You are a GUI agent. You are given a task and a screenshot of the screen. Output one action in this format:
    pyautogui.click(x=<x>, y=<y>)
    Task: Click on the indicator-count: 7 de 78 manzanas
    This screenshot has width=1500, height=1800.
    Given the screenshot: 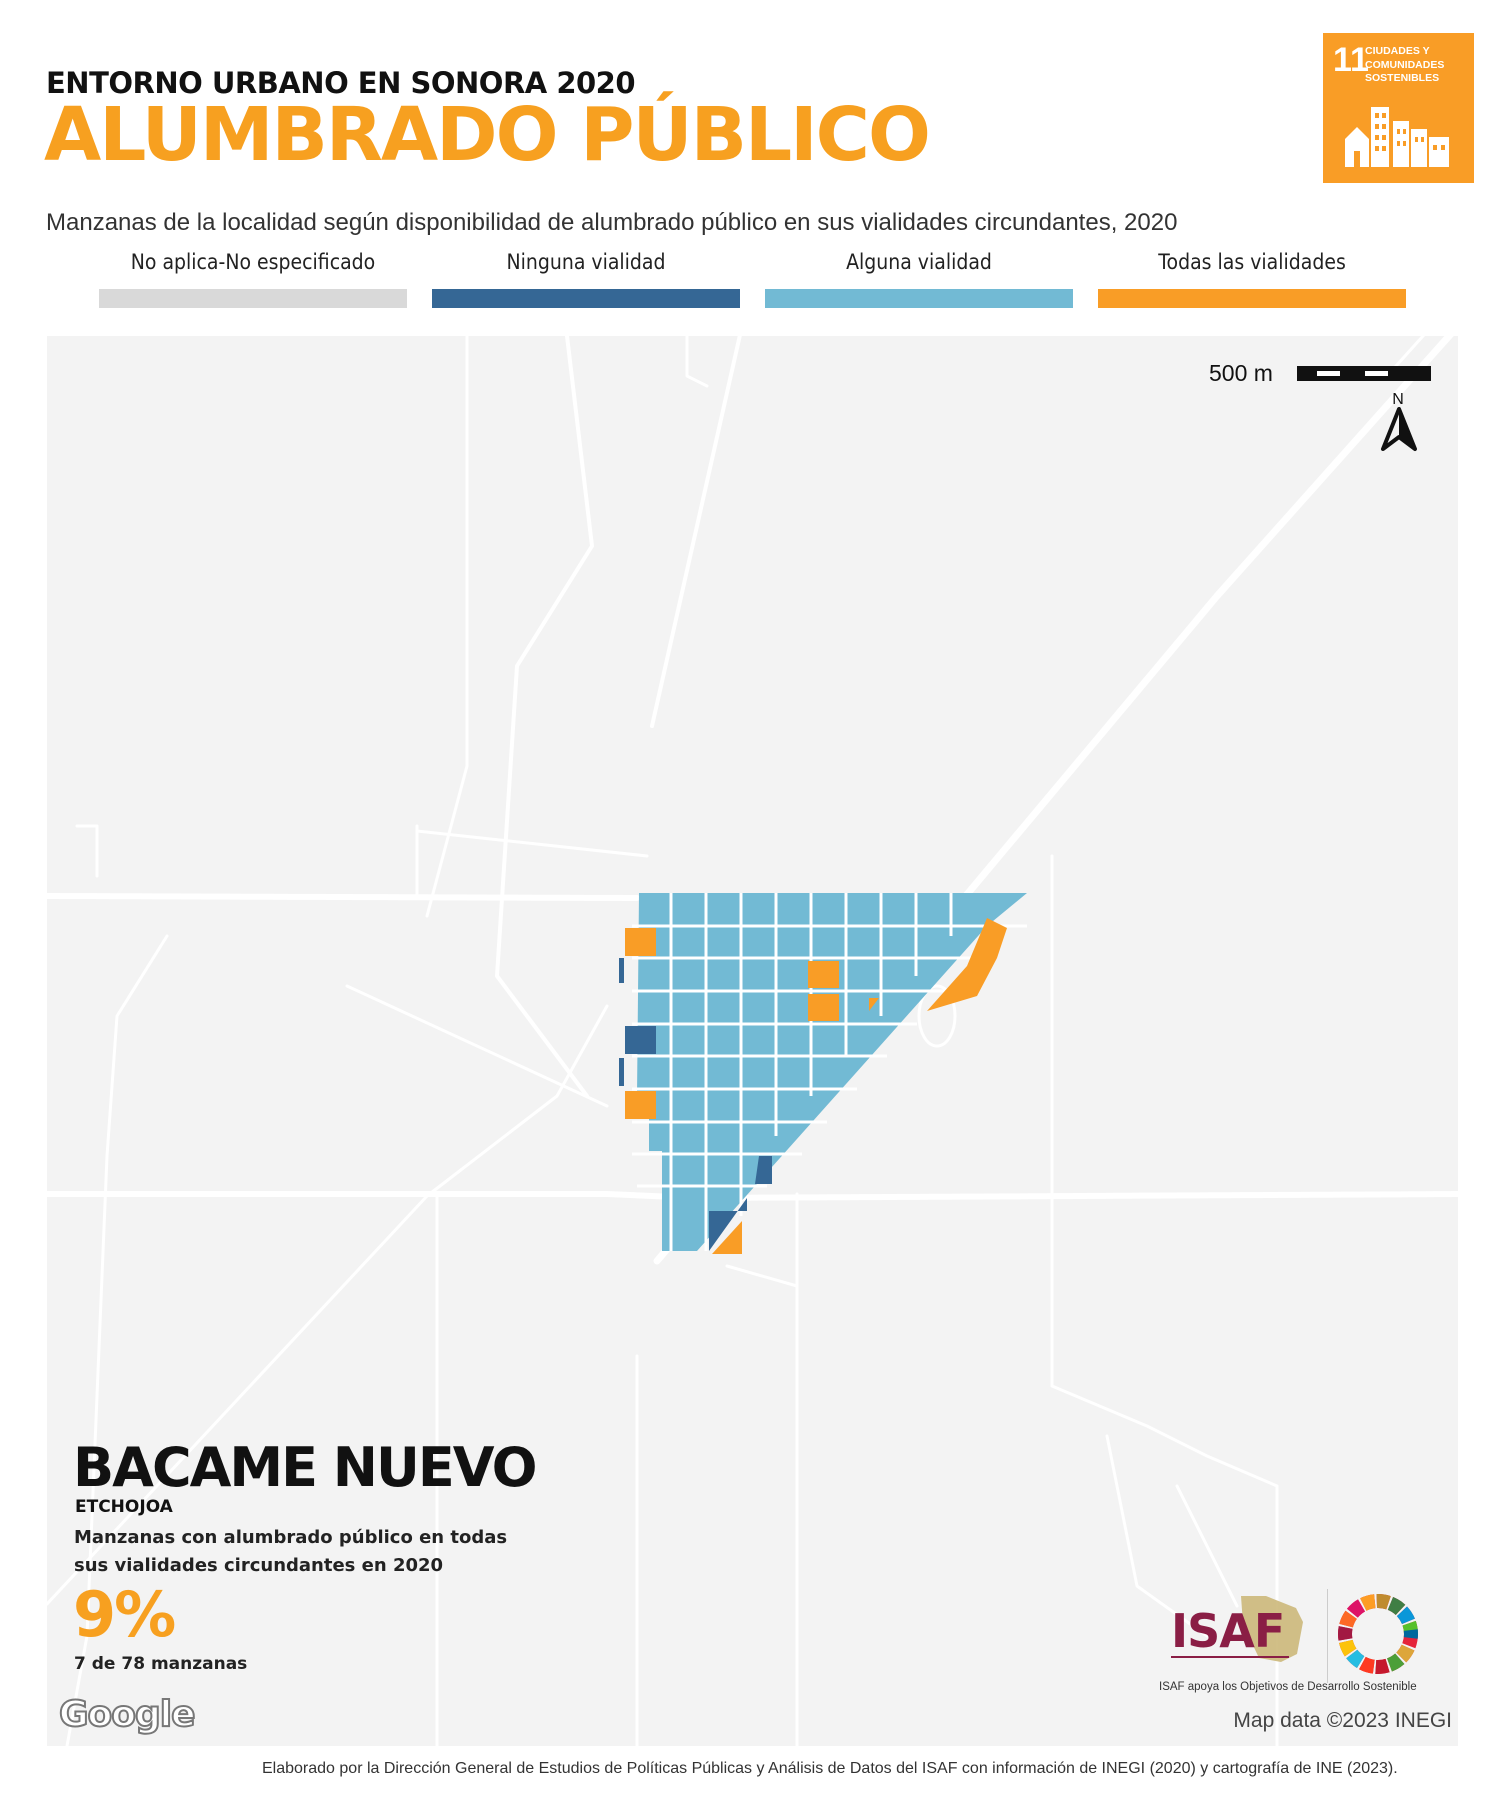 What is the action you would take?
    pyautogui.click(x=161, y=1664)
    